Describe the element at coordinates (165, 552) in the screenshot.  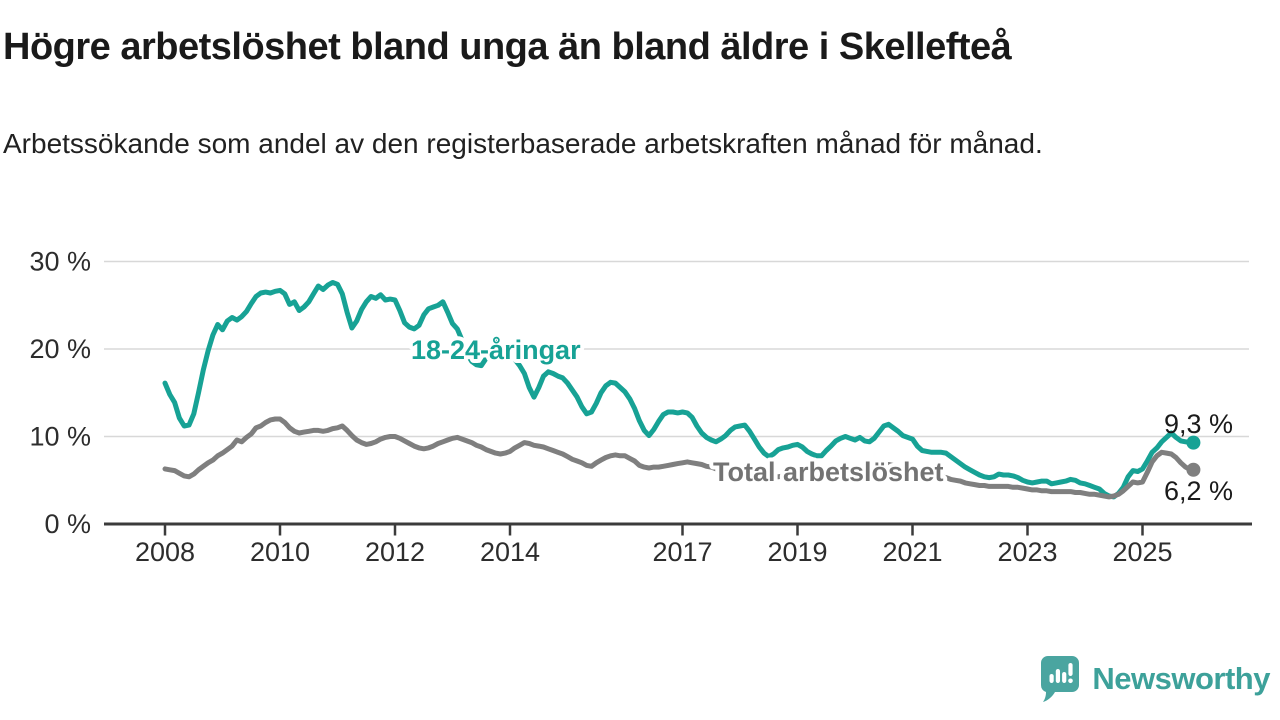
I see `x-axis-tick-label: 2008` at that location.